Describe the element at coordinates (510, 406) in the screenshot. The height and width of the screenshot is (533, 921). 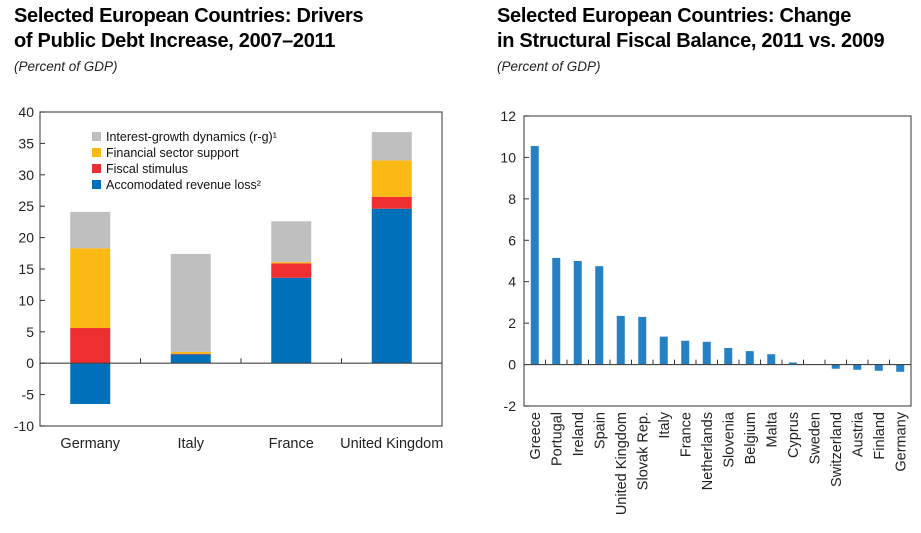
I see `y-tick-label: -2` at that location.